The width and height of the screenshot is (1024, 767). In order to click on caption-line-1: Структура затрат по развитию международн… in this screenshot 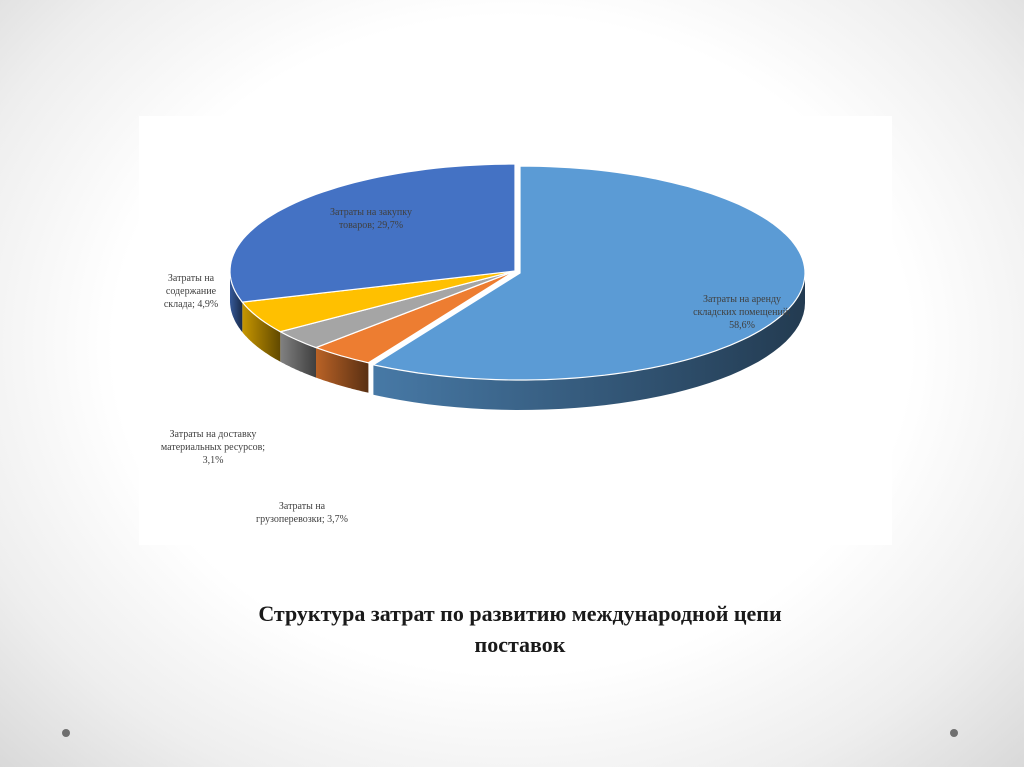, I will do `click(520, 613)`.